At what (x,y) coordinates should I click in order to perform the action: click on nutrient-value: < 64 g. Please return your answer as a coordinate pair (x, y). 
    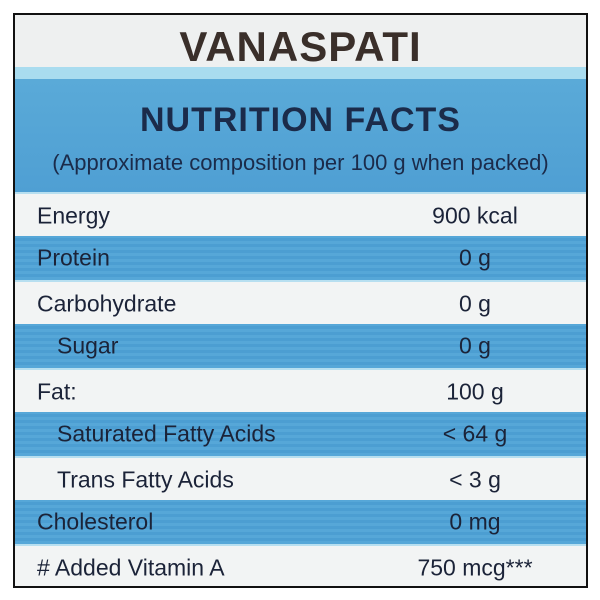
    Looking at the image, I should click on (475, 433).